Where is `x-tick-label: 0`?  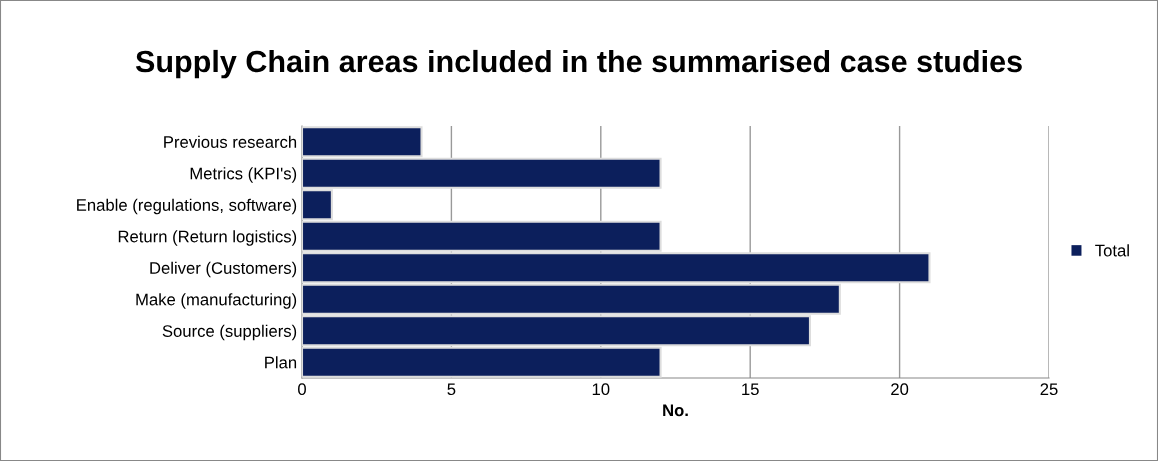
x-tick-label: 0 is located at coordinates (302, 389).